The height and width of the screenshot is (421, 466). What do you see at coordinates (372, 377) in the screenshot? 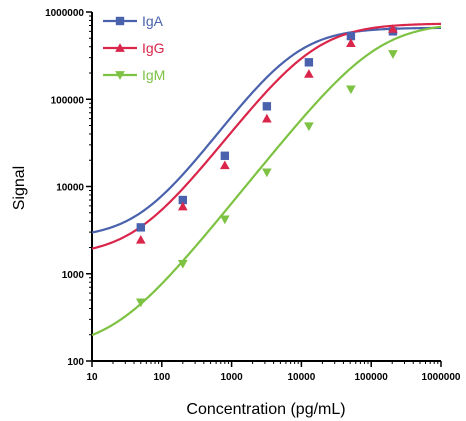
I see `x-tick-label: 100000` at bounding box center [372, 377].